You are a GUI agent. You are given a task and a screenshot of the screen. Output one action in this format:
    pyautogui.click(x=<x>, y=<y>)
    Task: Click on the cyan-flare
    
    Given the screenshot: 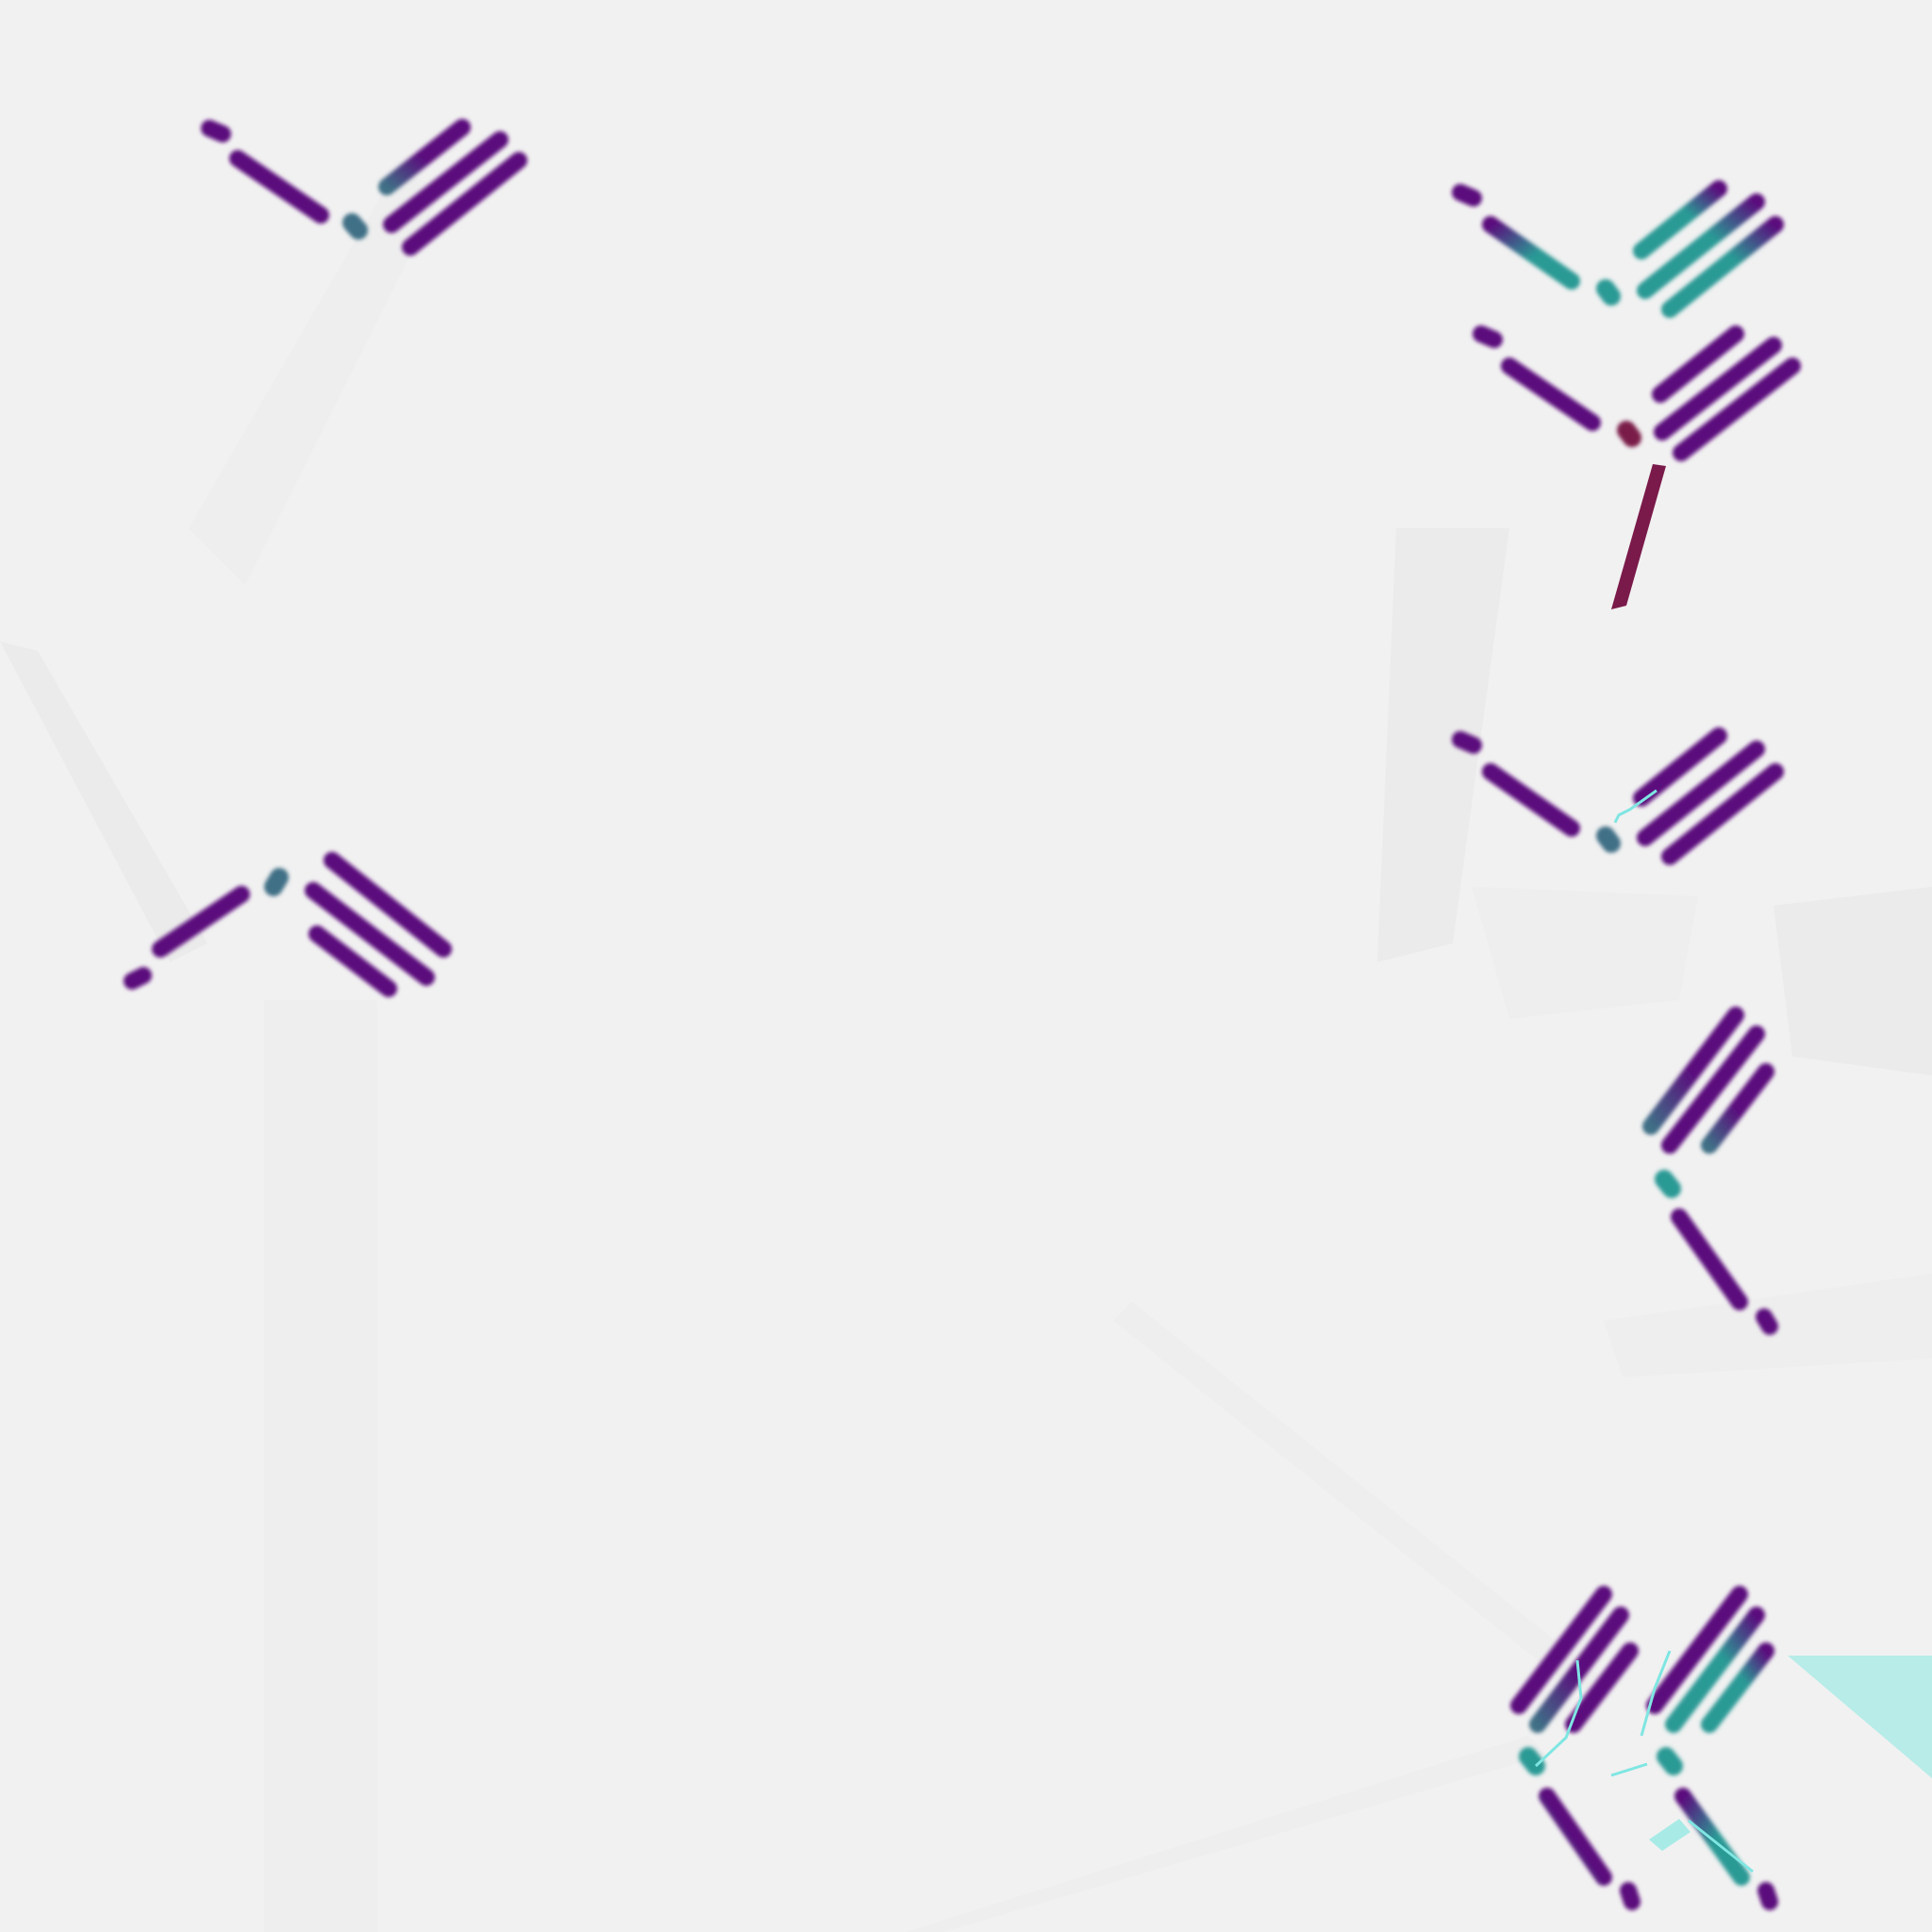 What is the action you would take?
    pyautogui.click(x=1860, y=1717)
    